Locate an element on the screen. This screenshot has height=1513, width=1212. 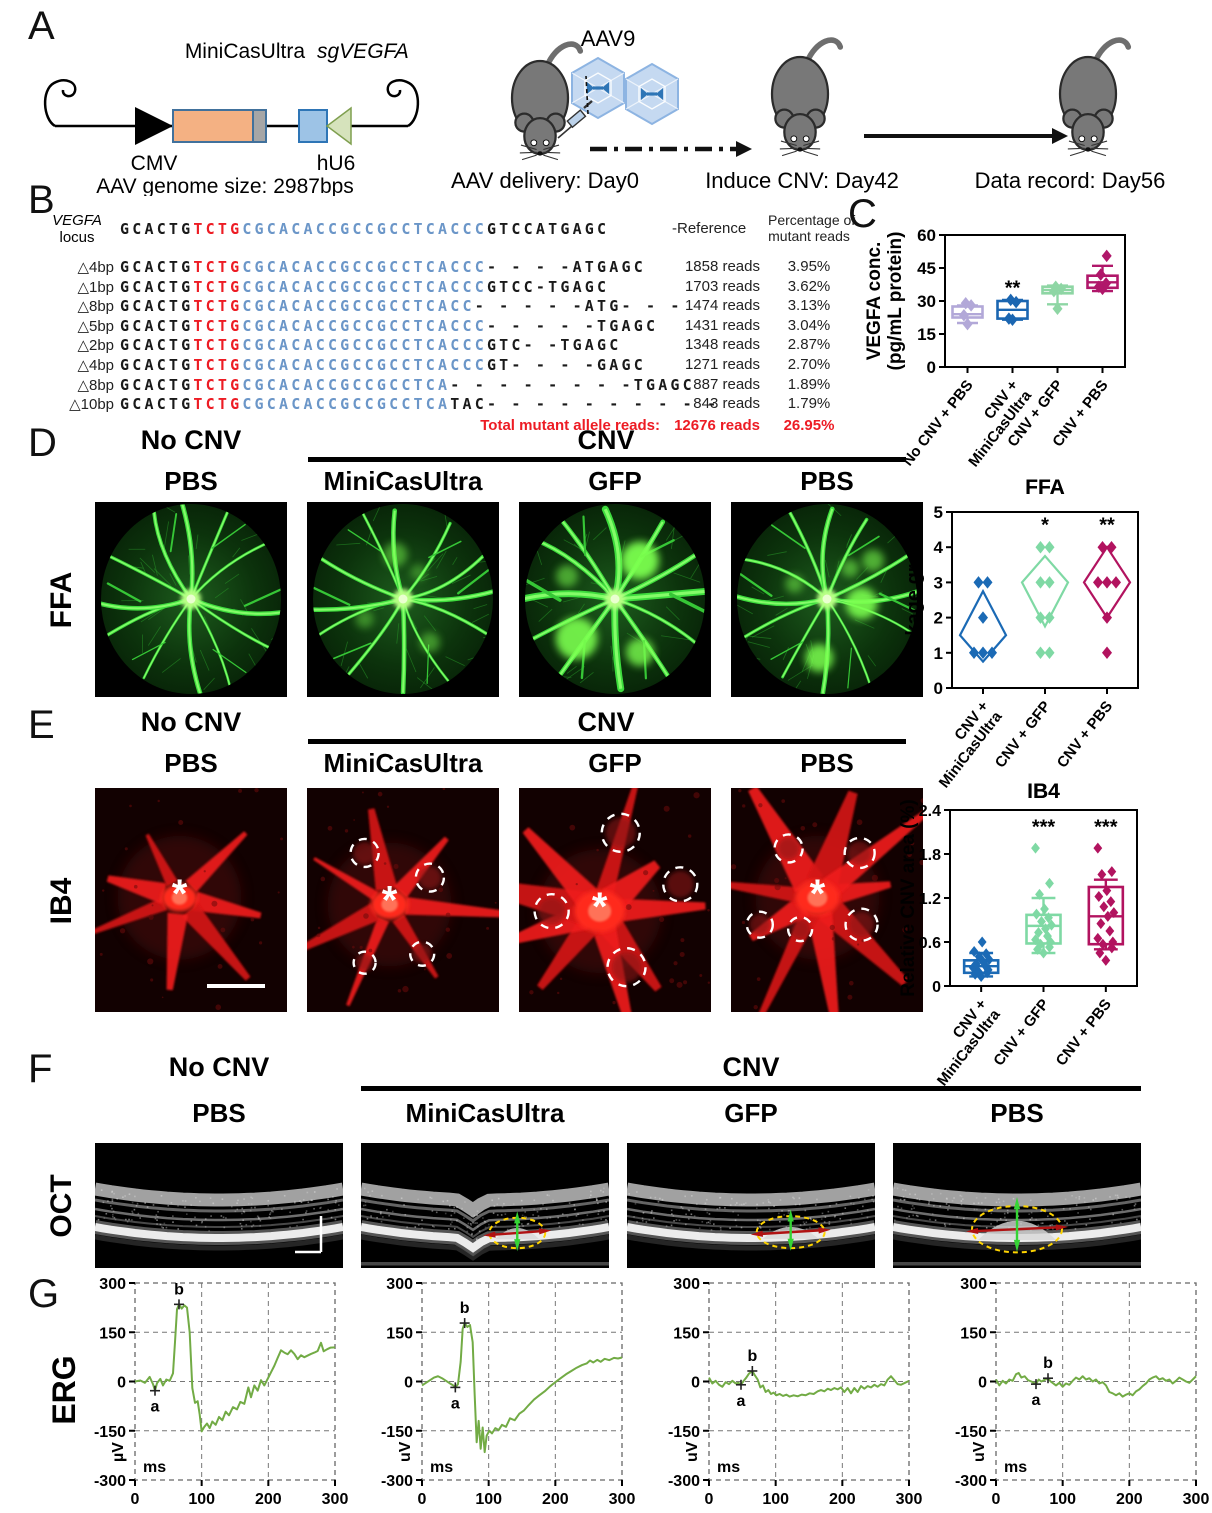
d-row-label-ffa: FFA is located at coordinates (61, 600).